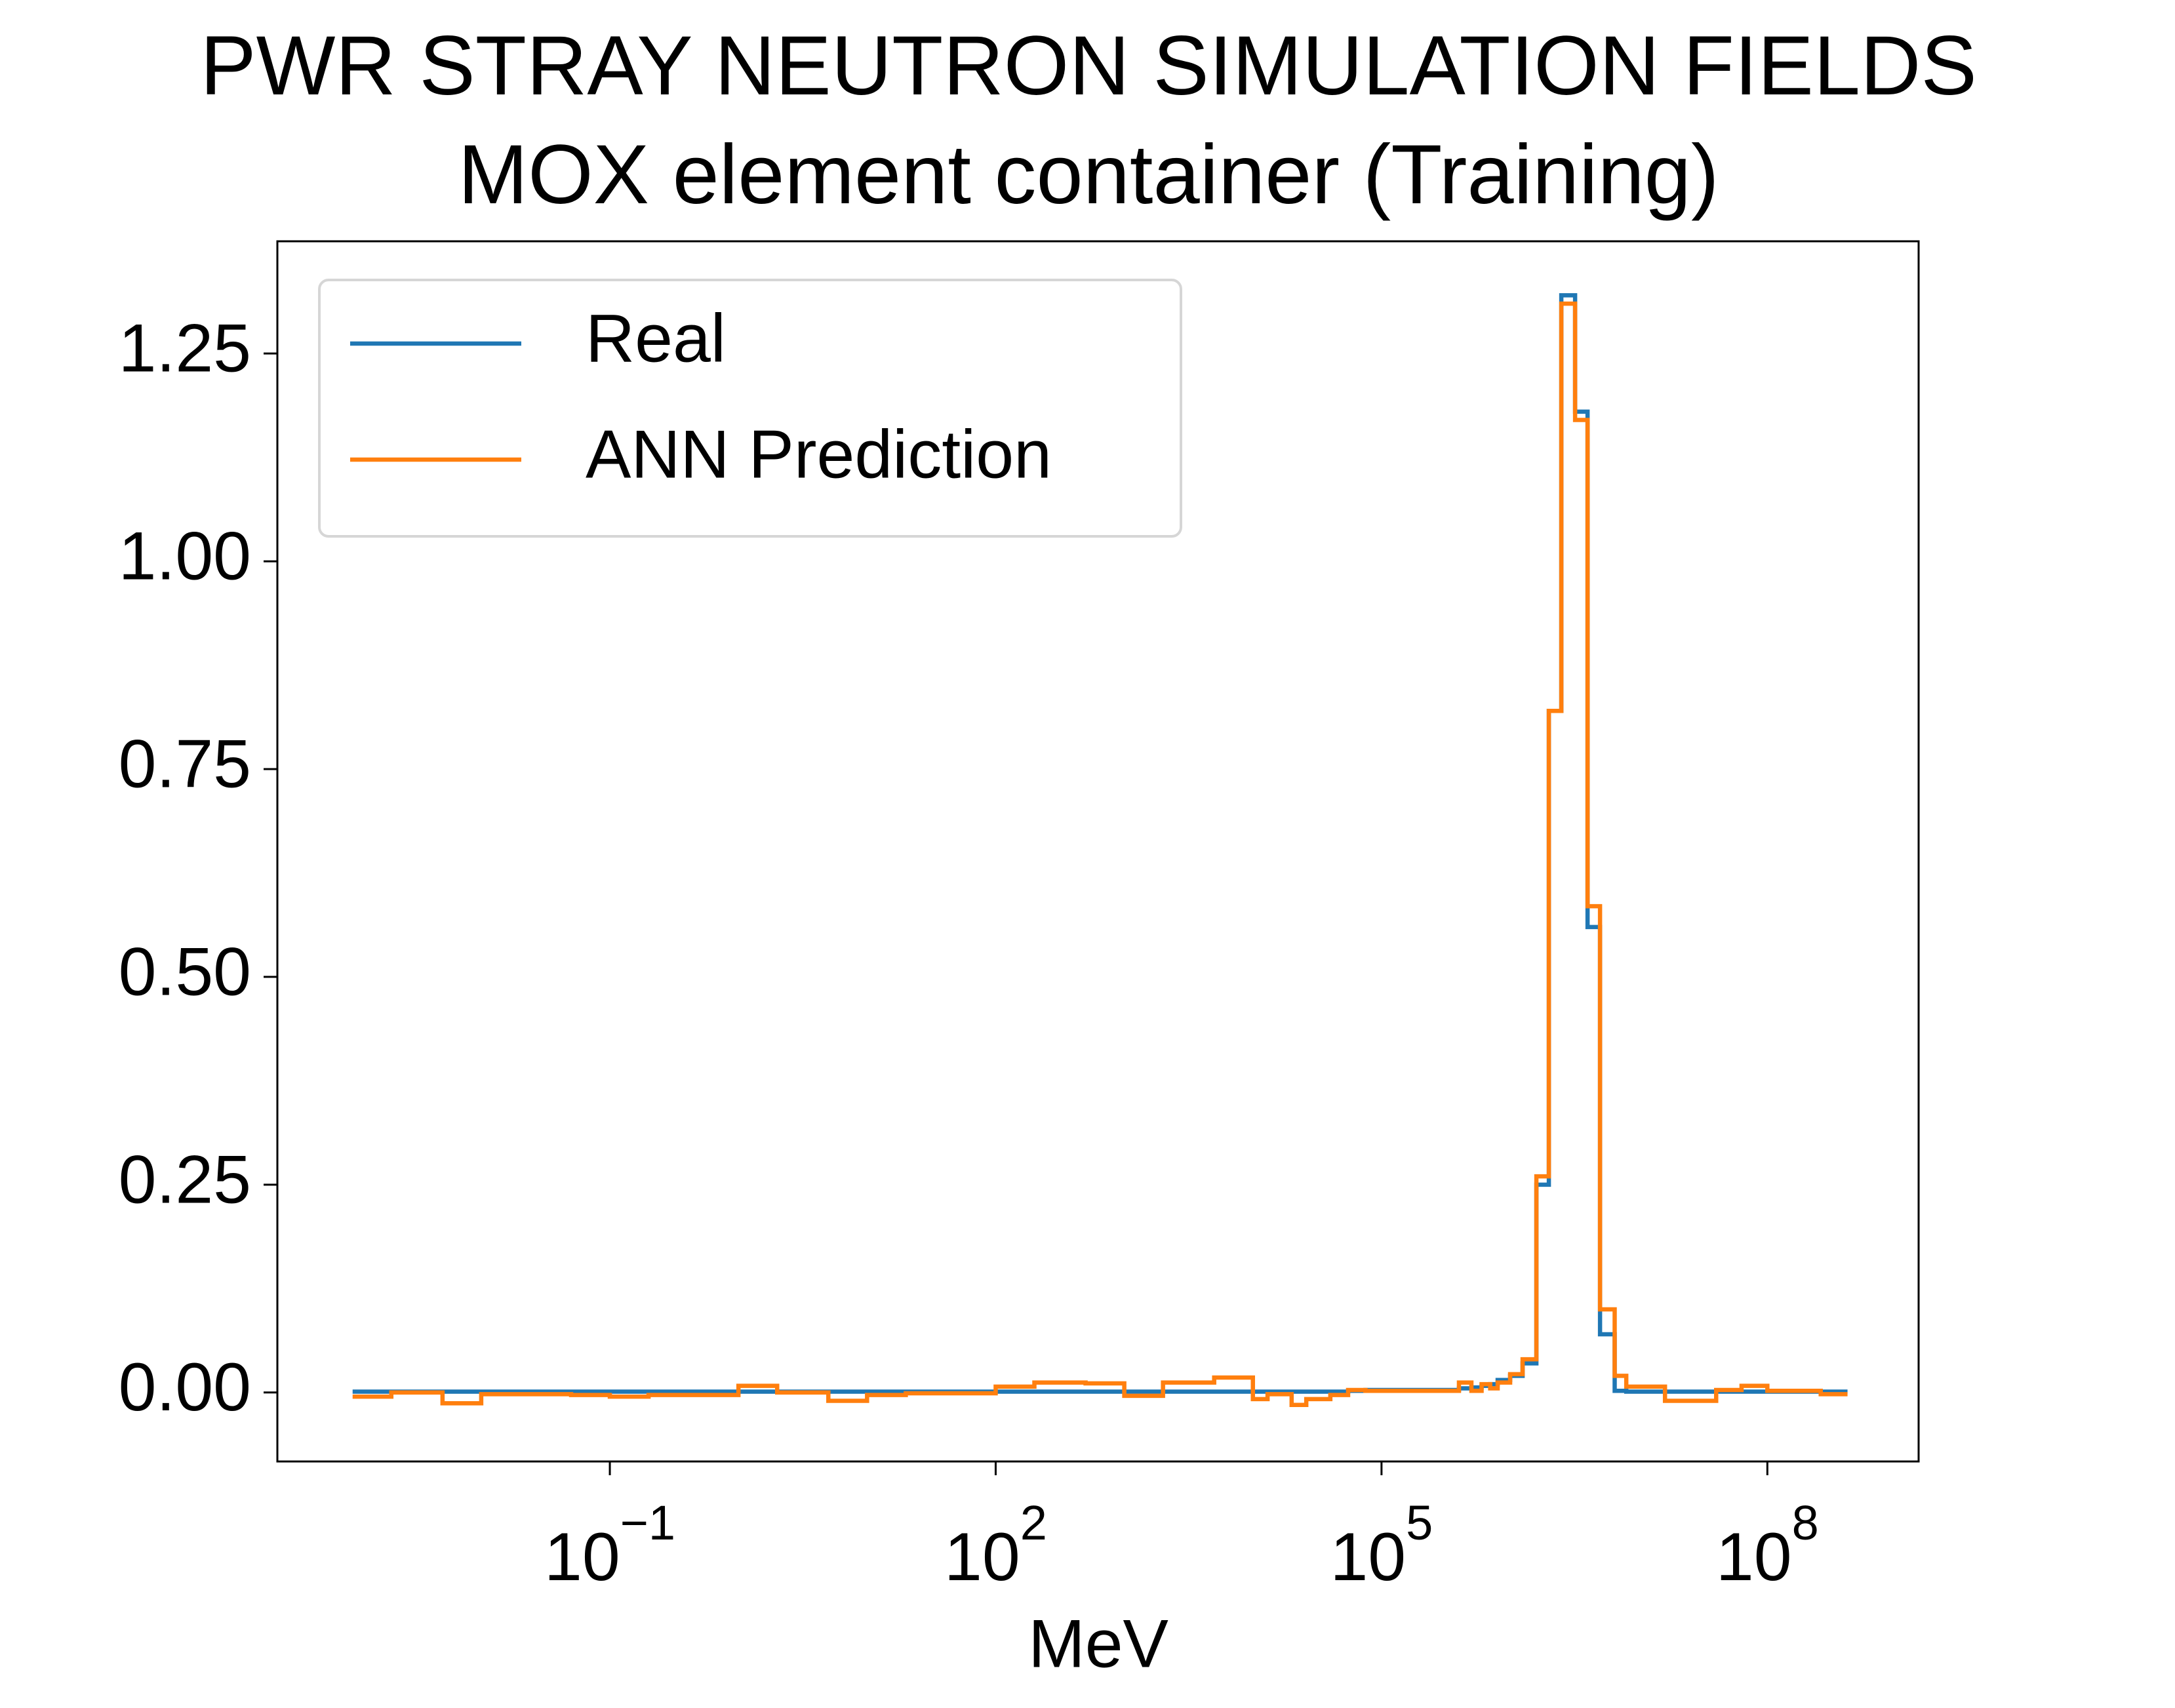  I want to click on x-tick-label: 10⁵, so click(1381, 1545).